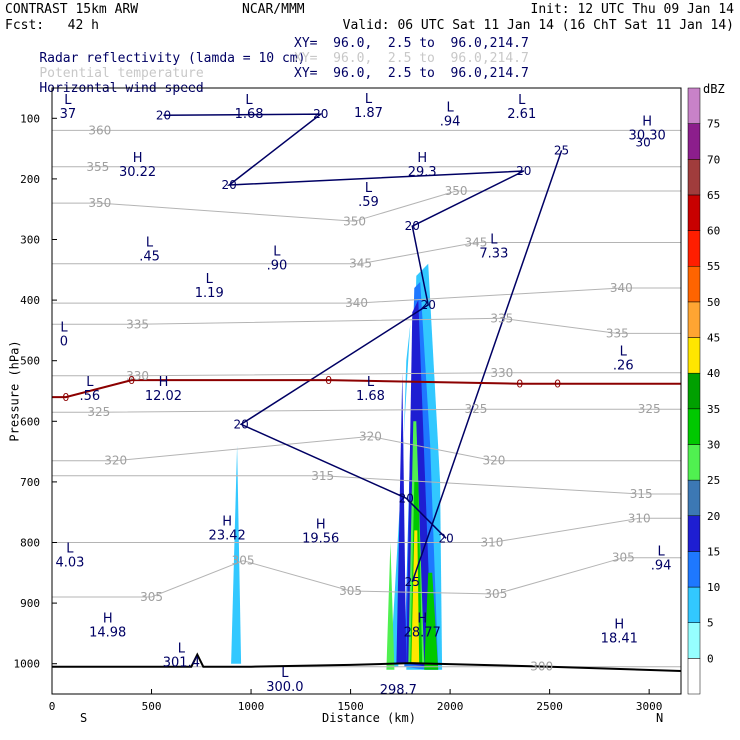  I want to click on x-tick-label: 500, so click(152, 706).